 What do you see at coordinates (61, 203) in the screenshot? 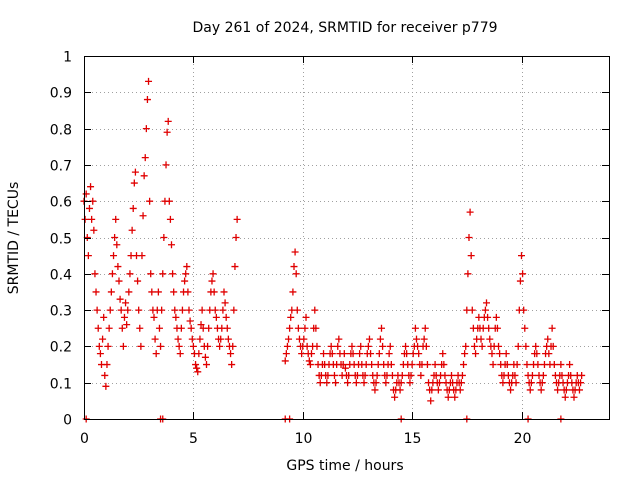
I see `y-tick-label: 0.6` at bounding box center [61, 203].